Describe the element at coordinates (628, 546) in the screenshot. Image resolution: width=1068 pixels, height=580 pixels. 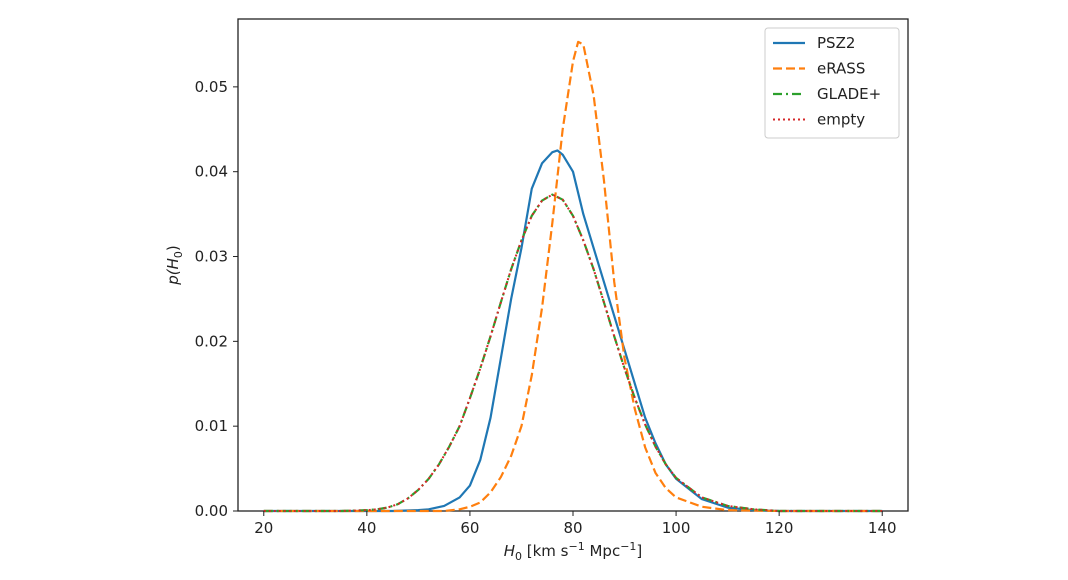
I see `x-axis-label-sup2: −1` at that location.